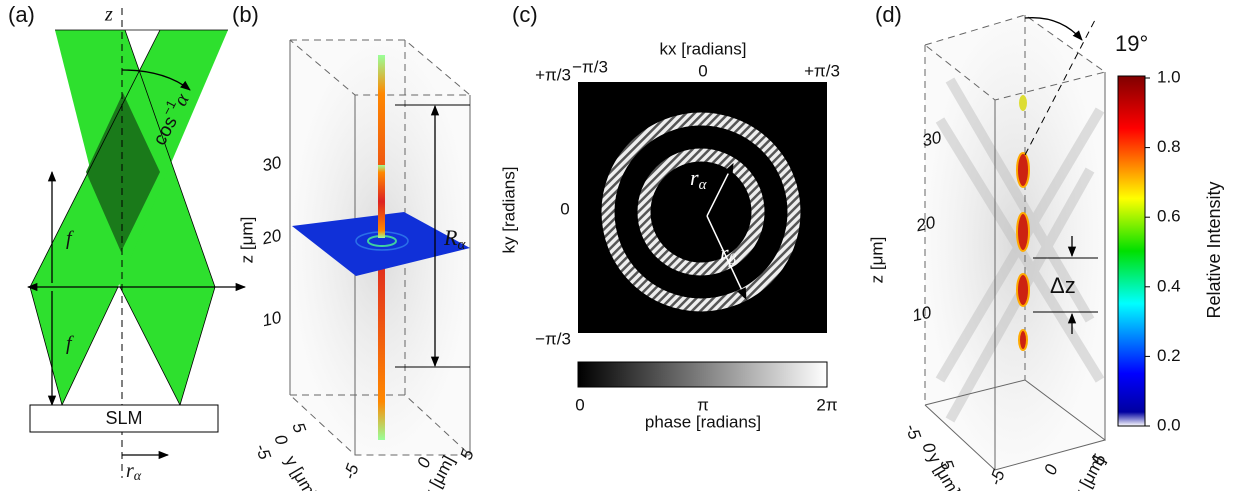 The width and height of the screenshot is (1234, 496). What do you see at coordinates (579, 404) in the screenshot?
I see `phase-tick-label: 0` at bounding box center [579, 404].